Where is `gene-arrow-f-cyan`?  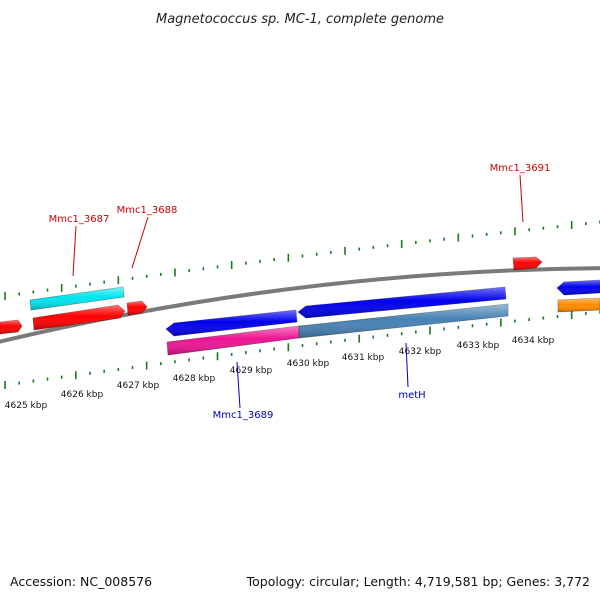
gene-arrow-f-cyan is located at coordinates (77, 298).